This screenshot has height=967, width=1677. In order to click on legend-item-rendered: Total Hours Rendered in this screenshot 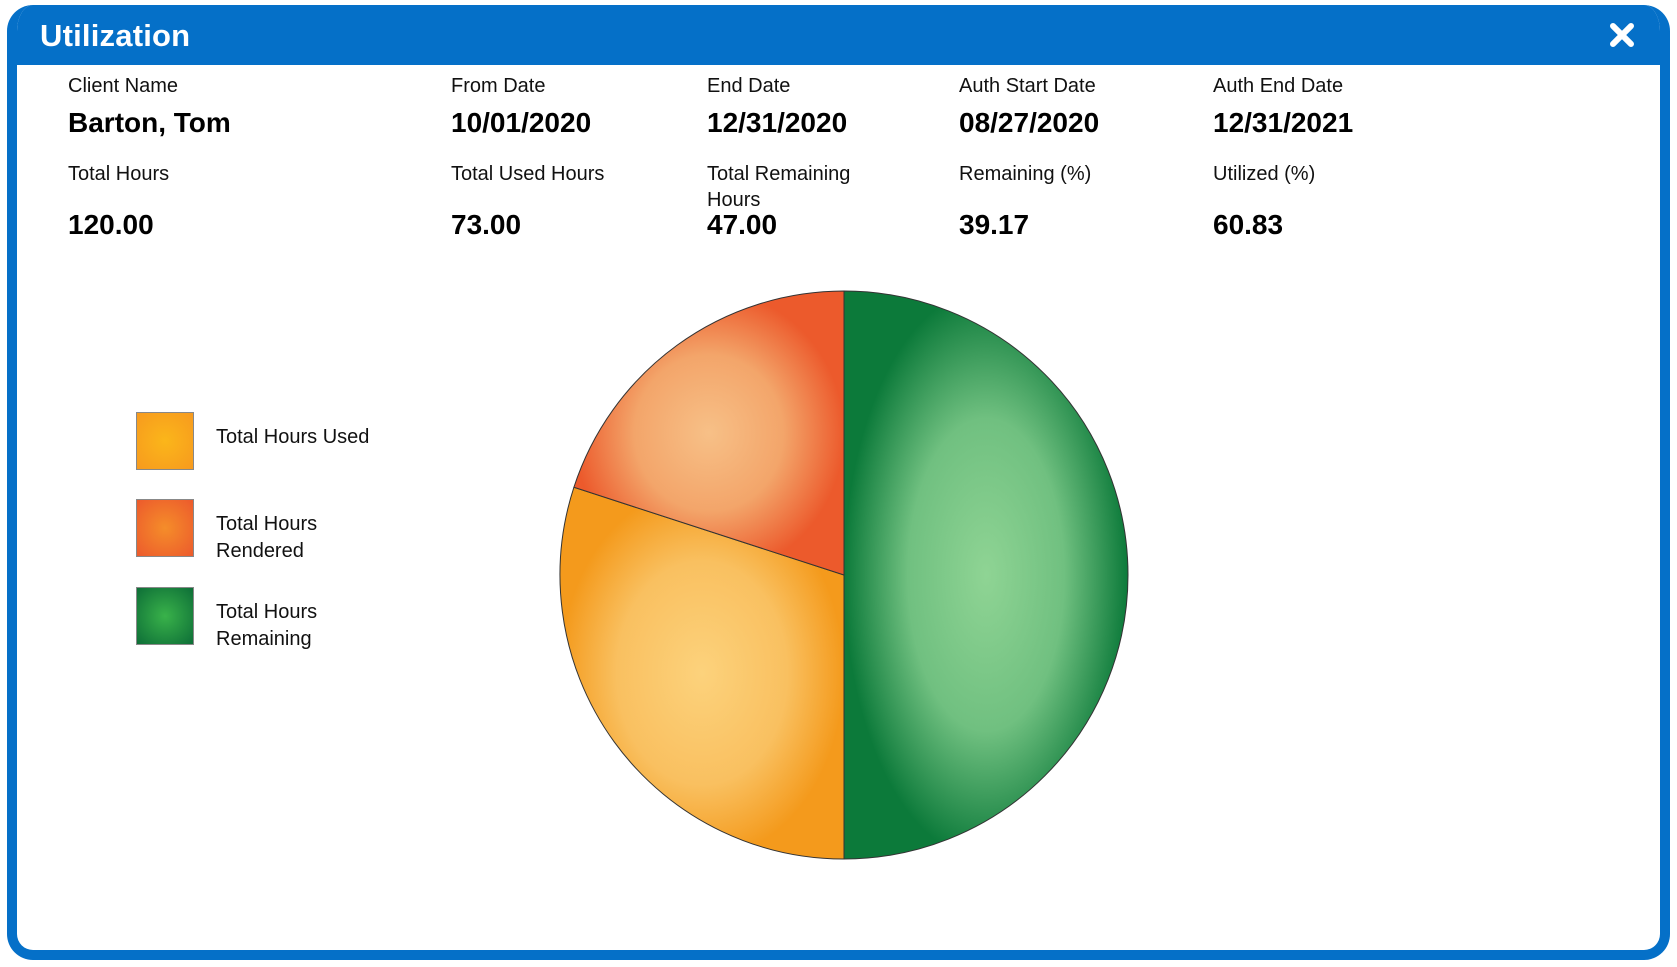, I will do `click(286, 530)`.